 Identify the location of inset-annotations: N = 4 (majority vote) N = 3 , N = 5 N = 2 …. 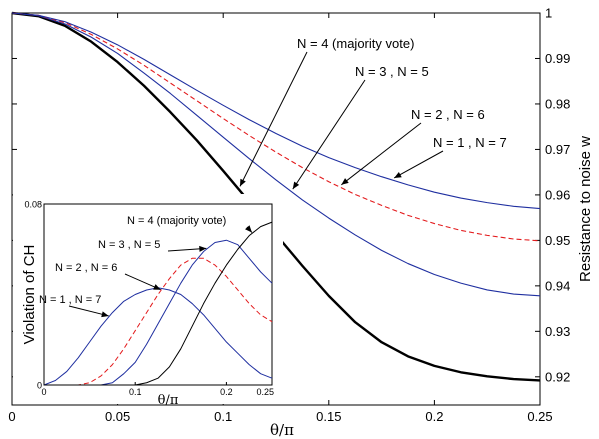
(146, 266).